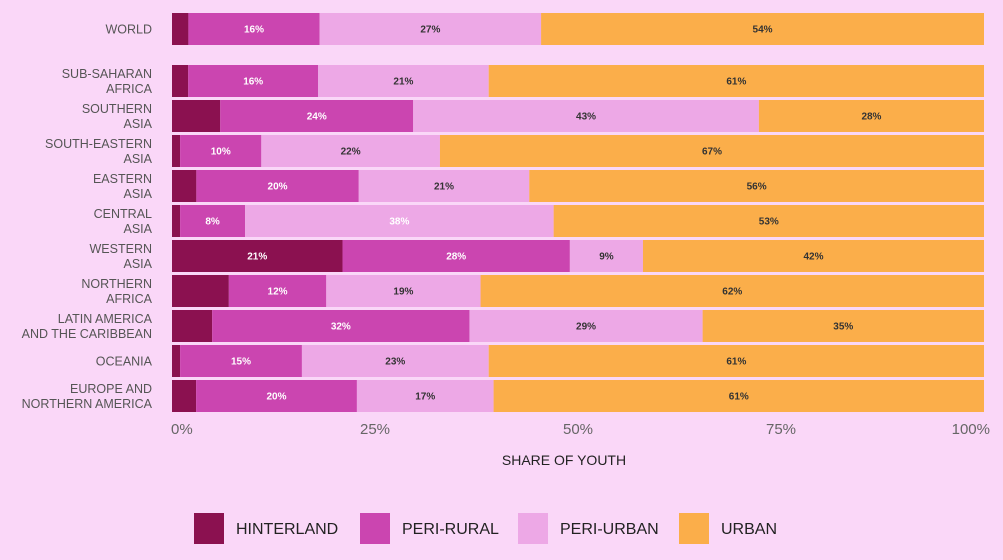 The height and width of the screenshot is (560, 1003). I want to click on data-label-peri_urban: 17%, so click(425, 397).